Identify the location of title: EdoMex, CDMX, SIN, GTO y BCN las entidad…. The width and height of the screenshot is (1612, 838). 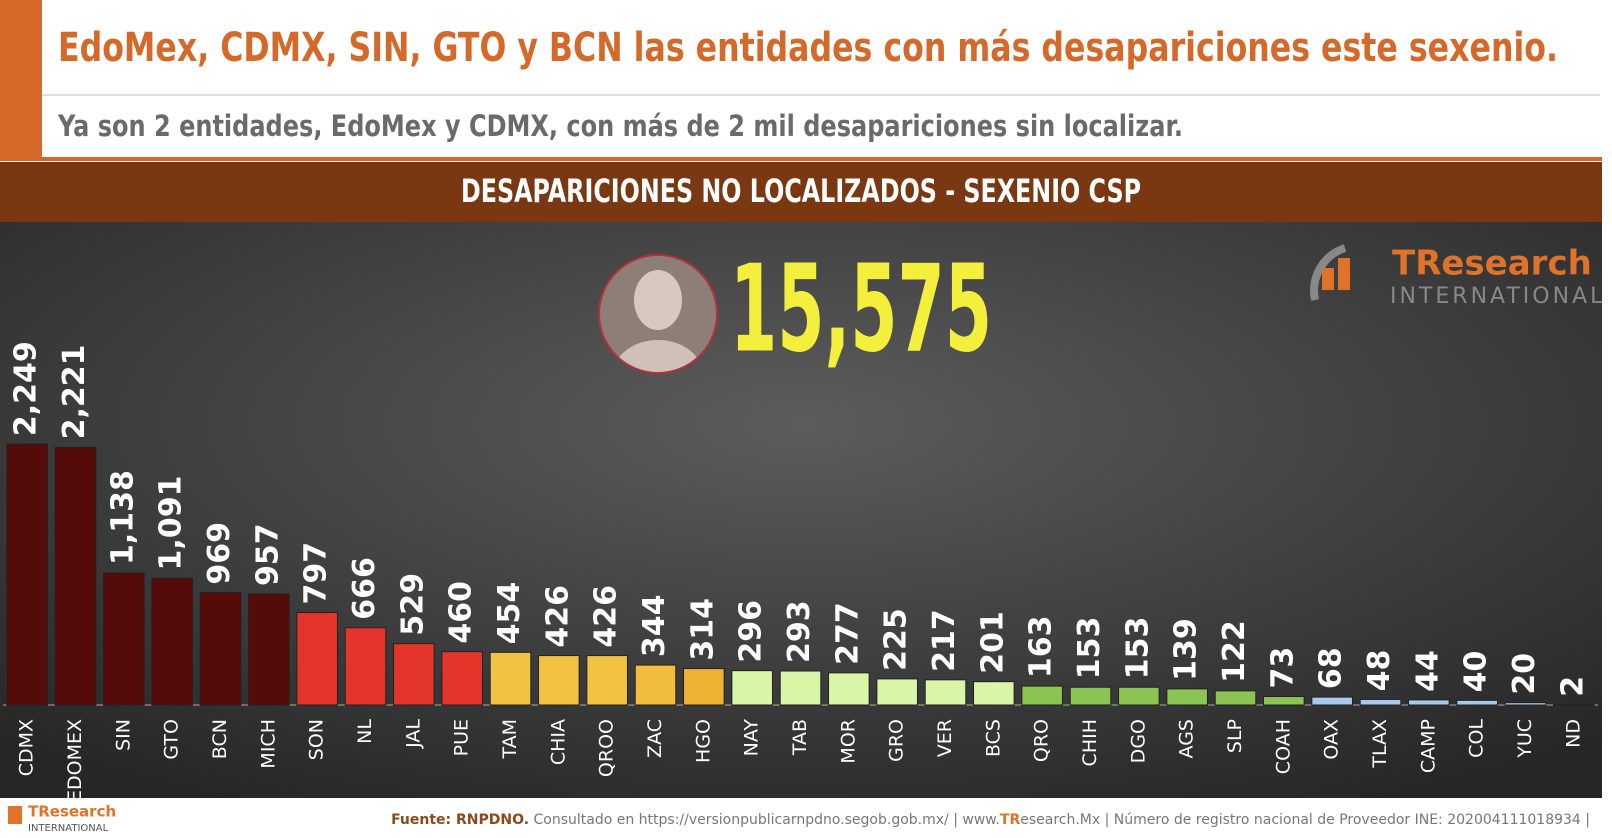
(808, 48).